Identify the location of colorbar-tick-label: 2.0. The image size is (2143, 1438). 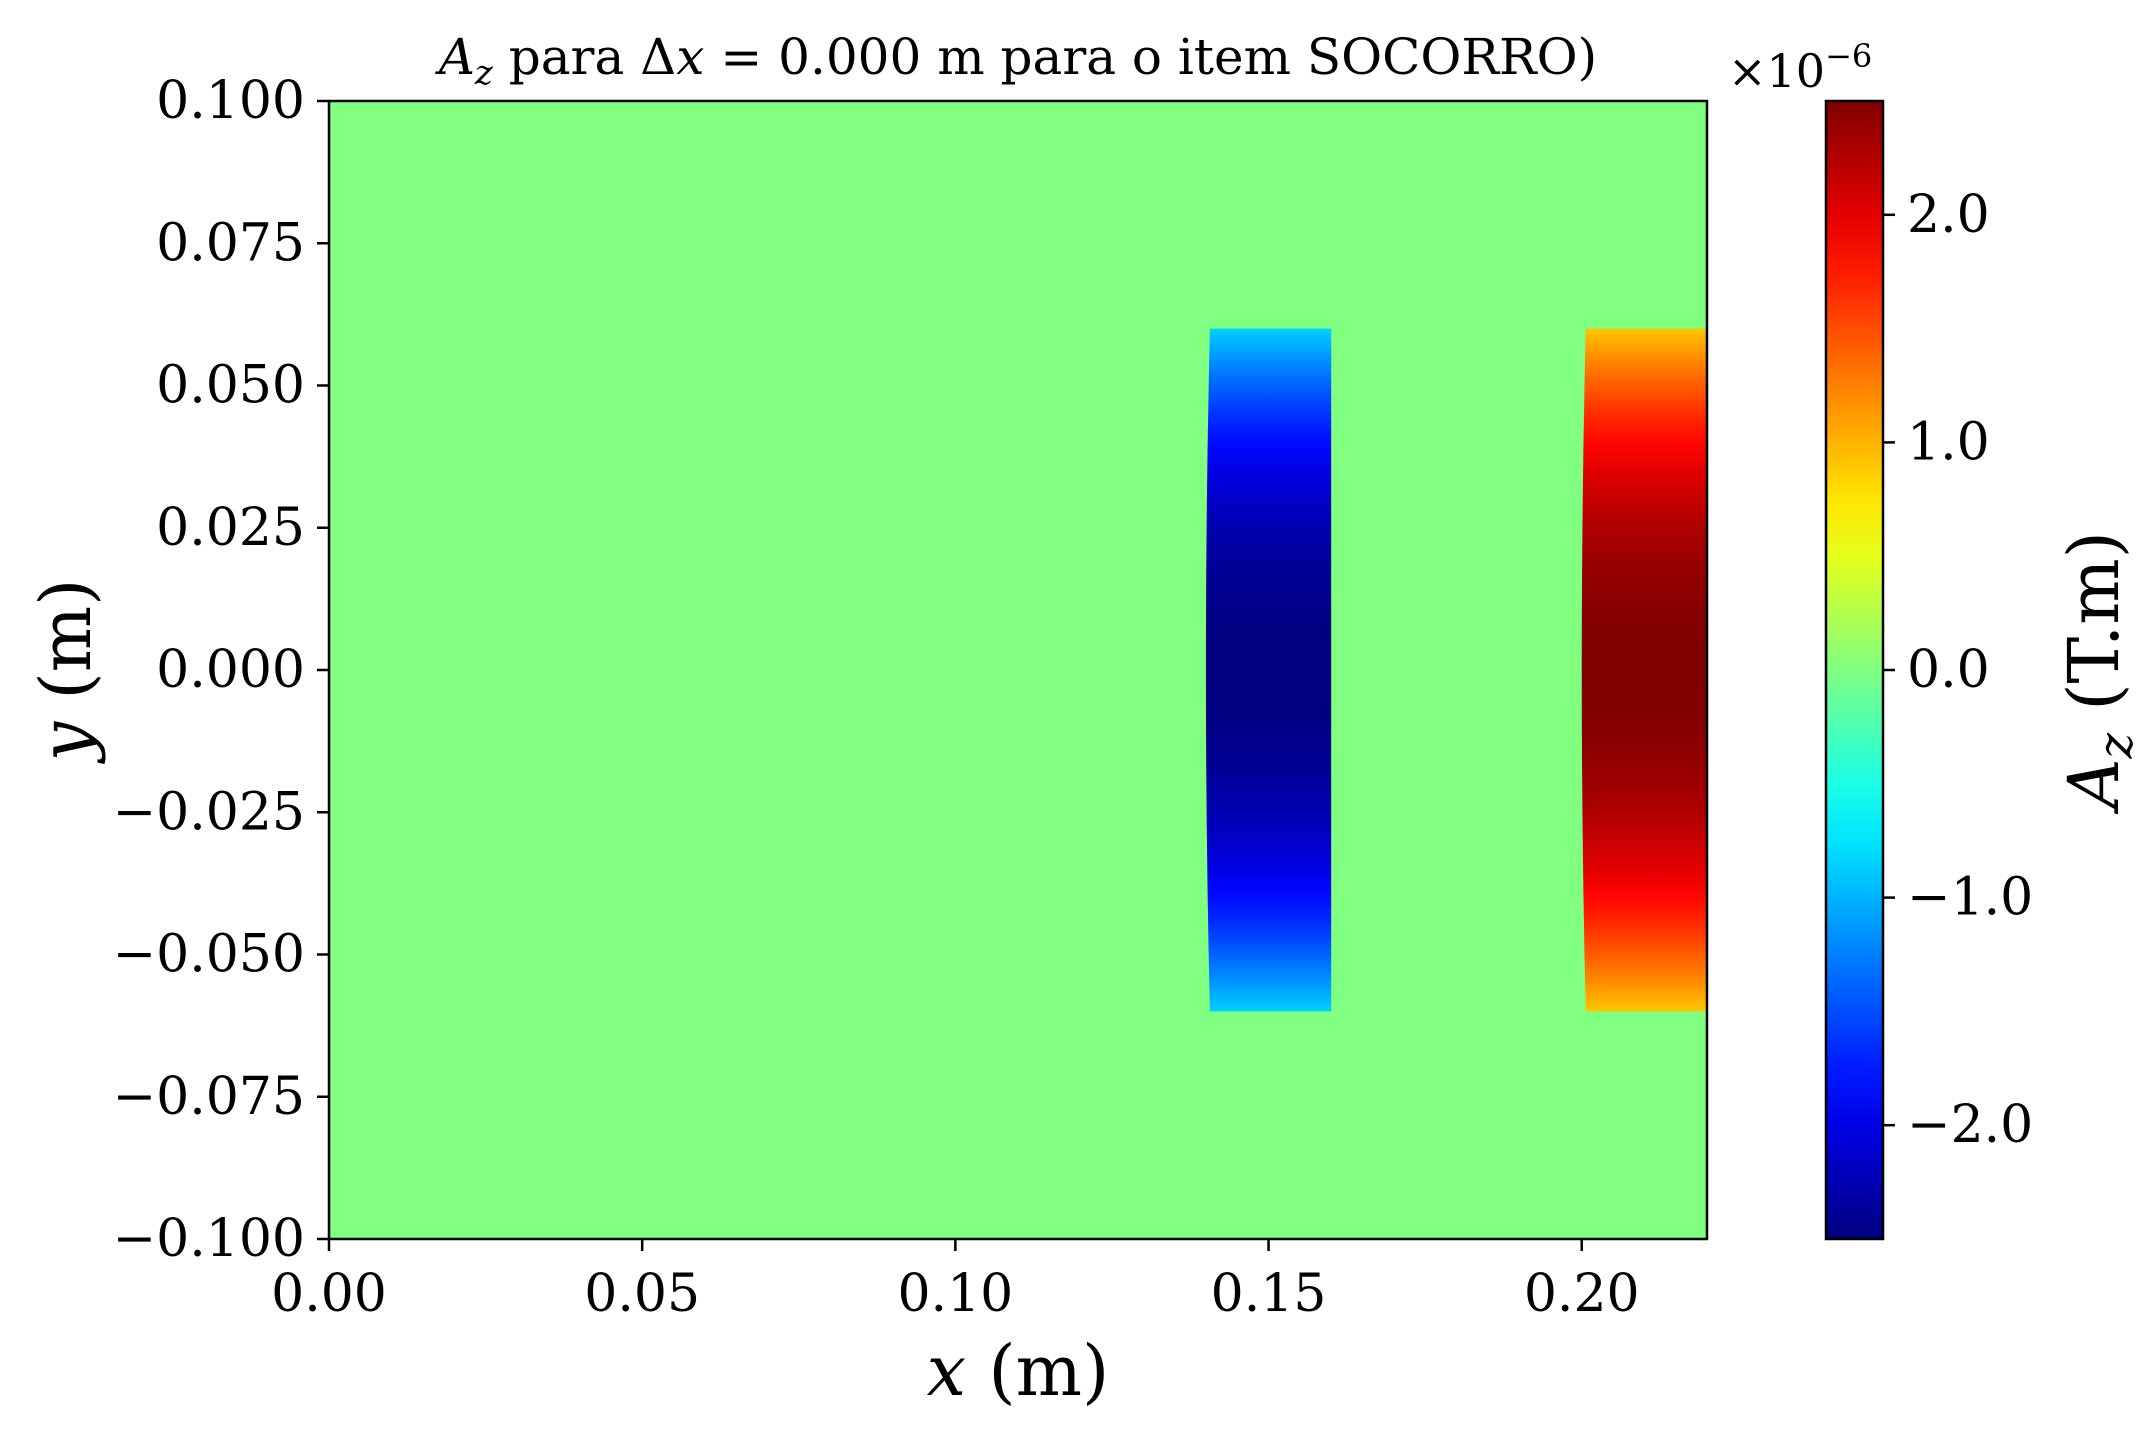
(1948, 215).